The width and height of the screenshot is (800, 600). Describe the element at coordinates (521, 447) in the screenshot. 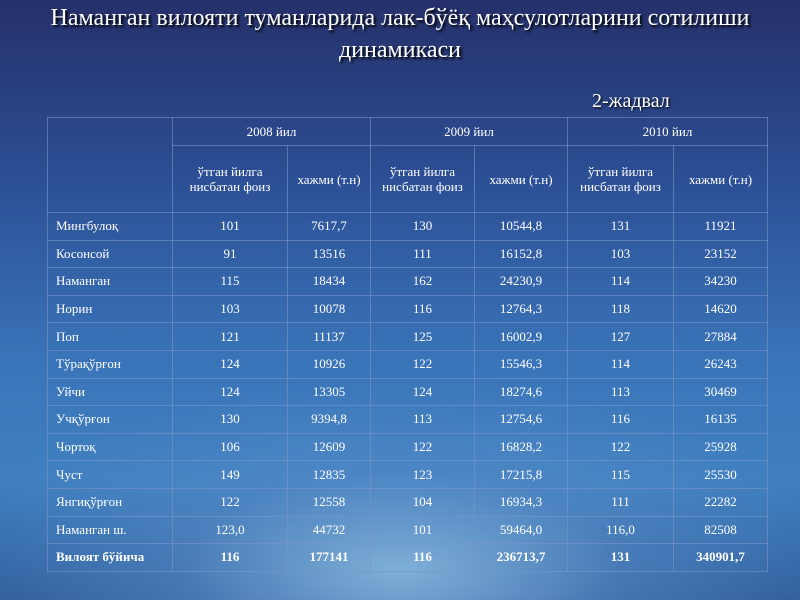

I see `table-cell: 16828,2` at that location.